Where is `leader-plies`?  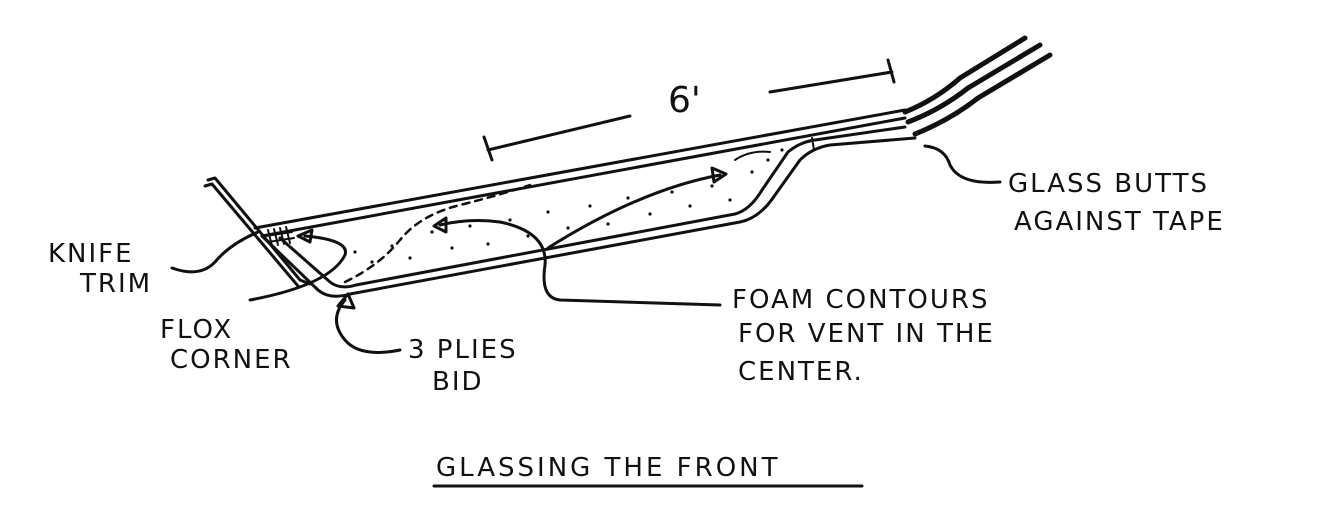
leader-plies is located at coordinates (368, 326).